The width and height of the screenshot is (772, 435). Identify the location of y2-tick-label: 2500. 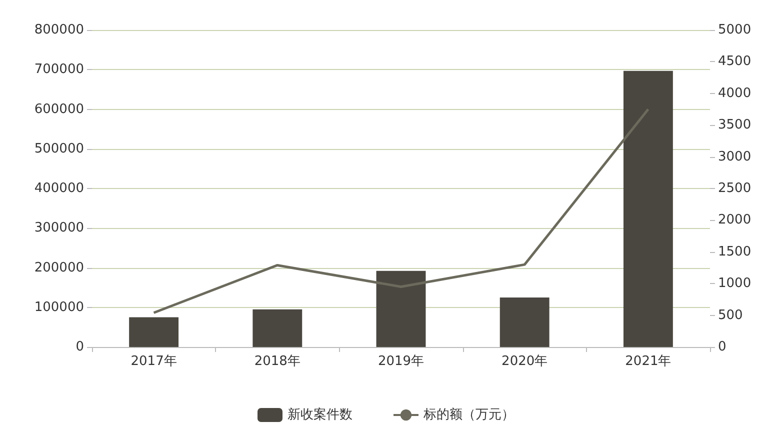
(735, 188).